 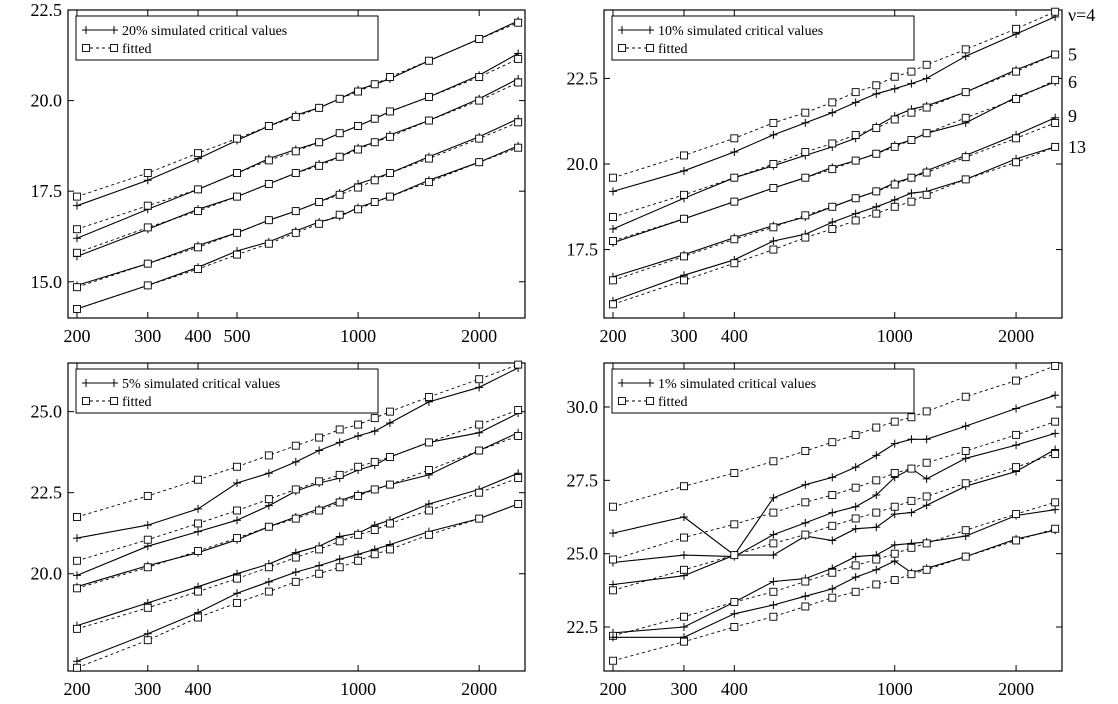 What do you see at coordinates (47, 10) in the screenshot?
I see `y-tick-label: 22.5` at bounding box center [47, 10].